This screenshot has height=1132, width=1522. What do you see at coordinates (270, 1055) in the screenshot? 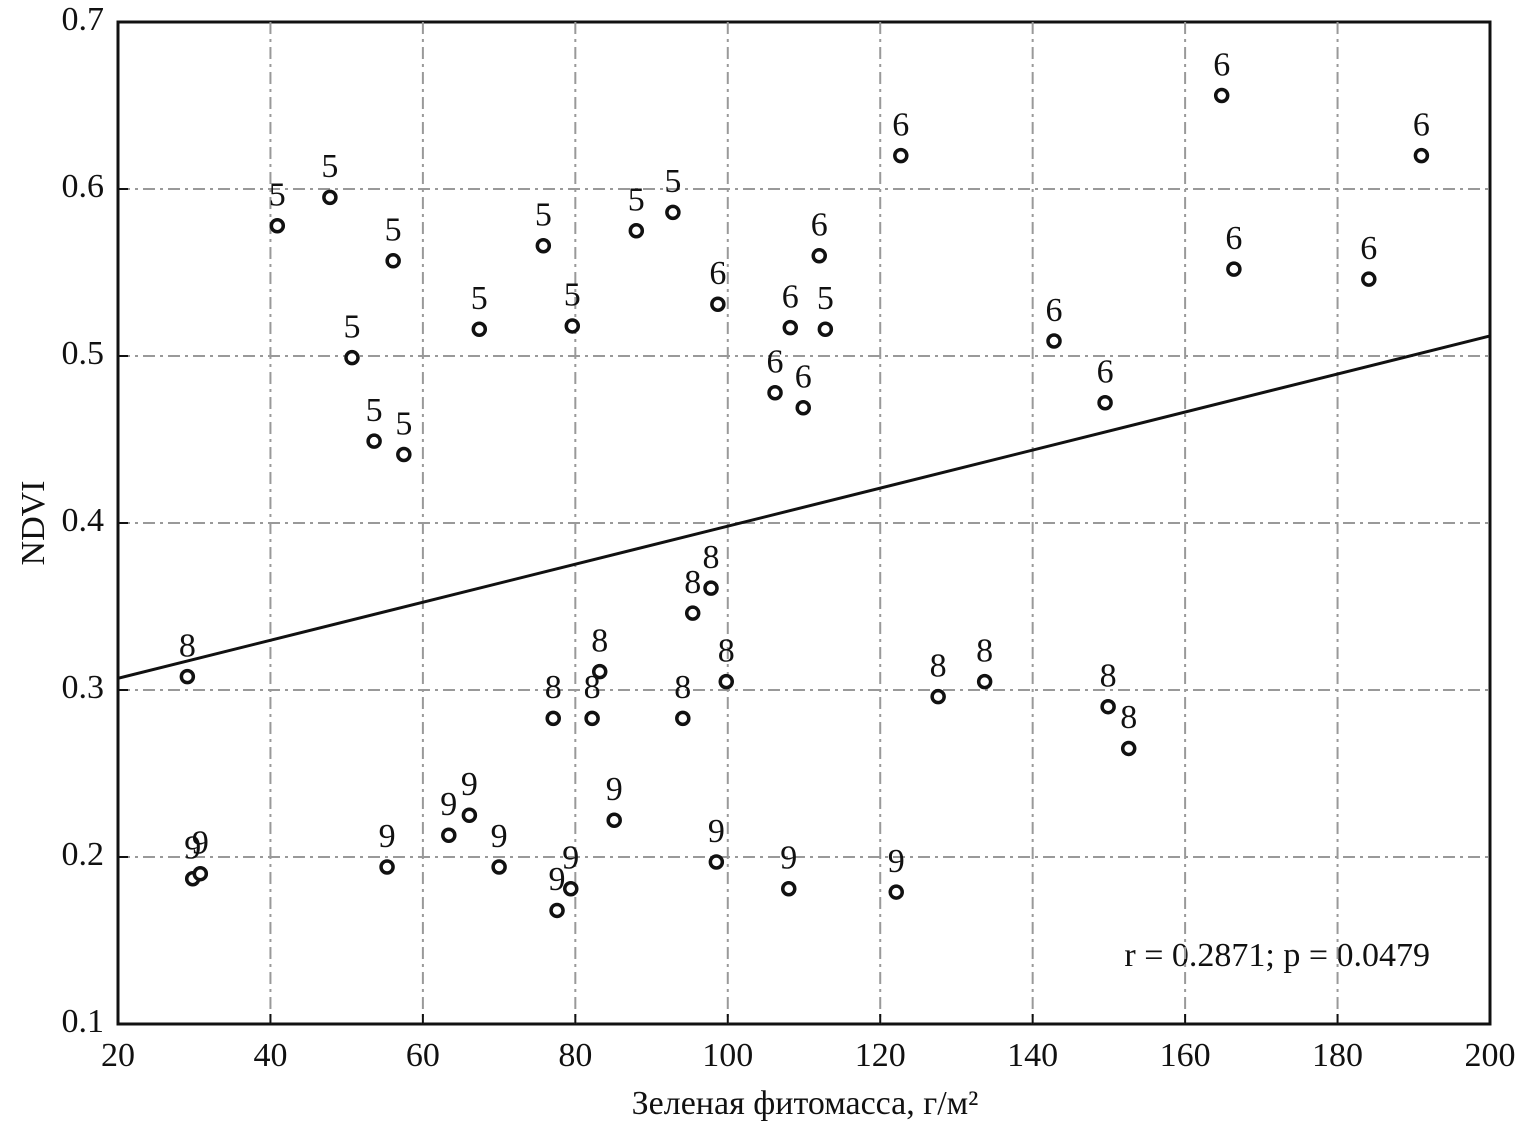
I see `x-tick-label: 40` at bounding box center [270, 1055].